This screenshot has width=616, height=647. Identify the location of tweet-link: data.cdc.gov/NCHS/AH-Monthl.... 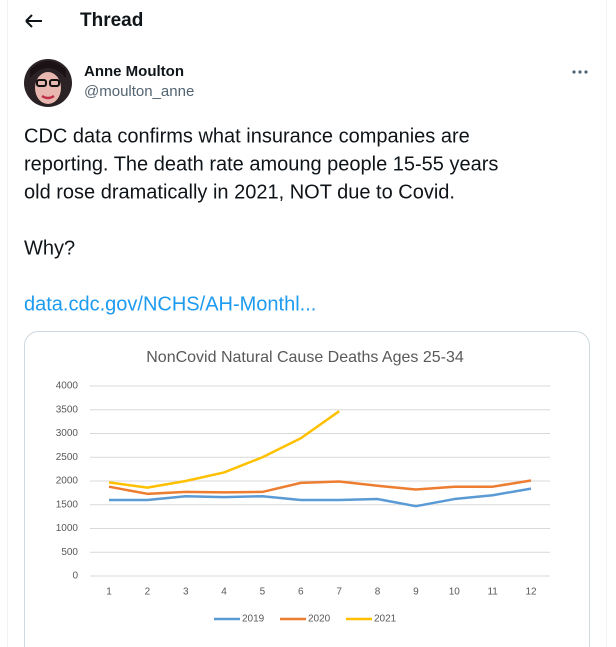
(170, 304).